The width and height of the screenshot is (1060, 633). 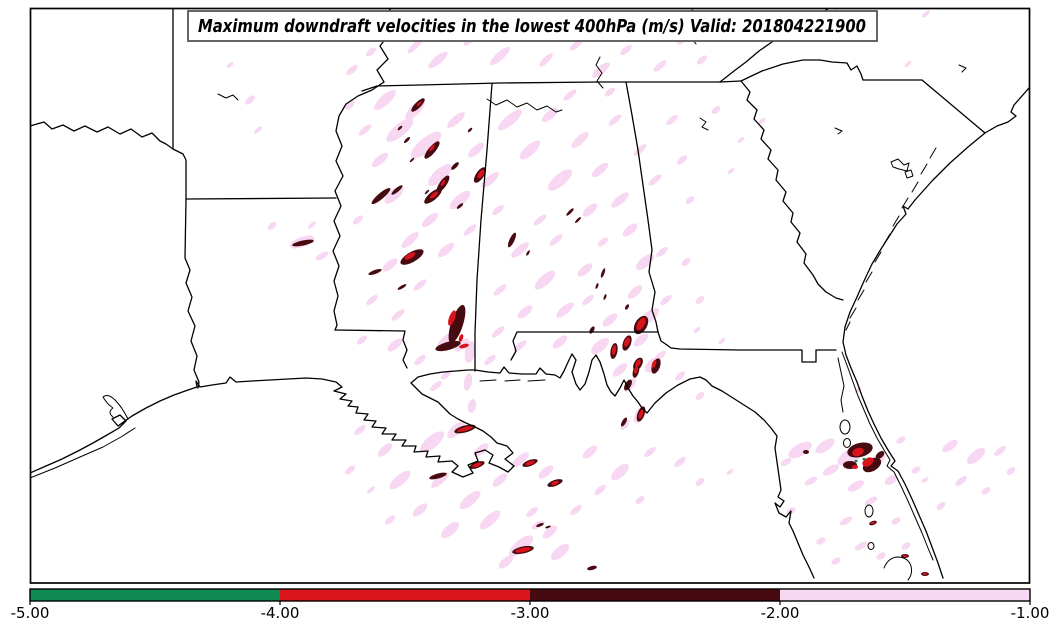 I want to click on state-border-ms-al, so click(x=483, y=227).